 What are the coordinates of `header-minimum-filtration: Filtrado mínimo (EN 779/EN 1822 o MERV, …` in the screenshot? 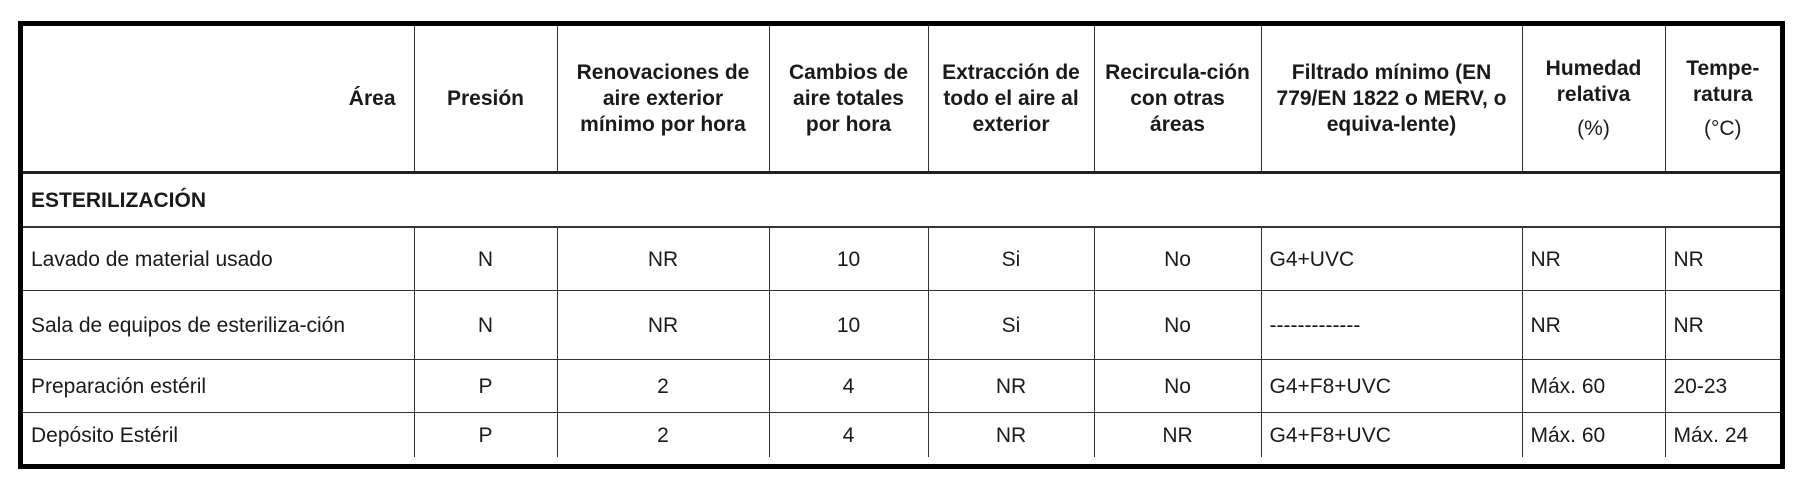 It's located at (1391, 100).